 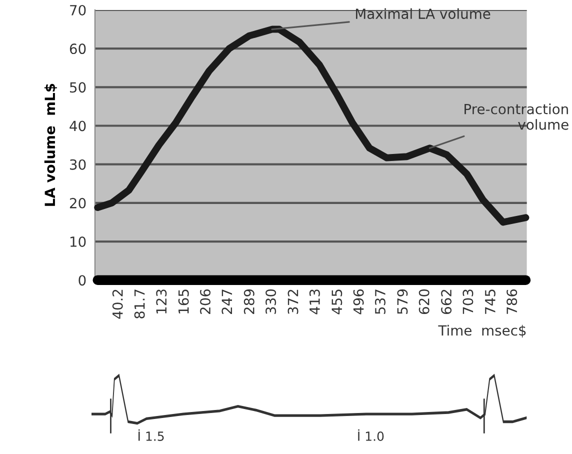 What do you see at coordinates (82, 280) in the screenshot?
I see `y-tick-label: 0` at bounding box center [82, 280].